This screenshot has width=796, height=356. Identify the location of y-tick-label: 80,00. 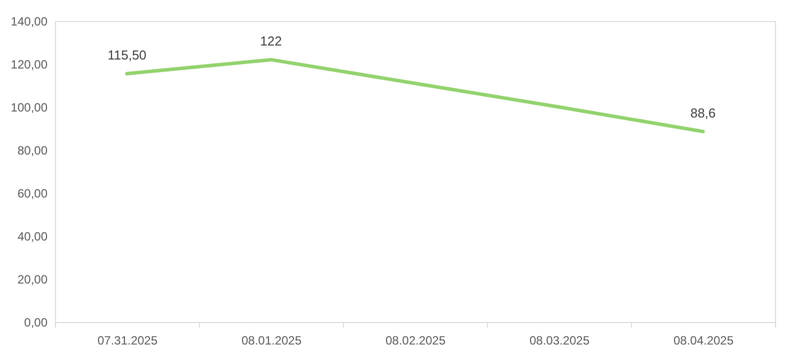
(32, 151).